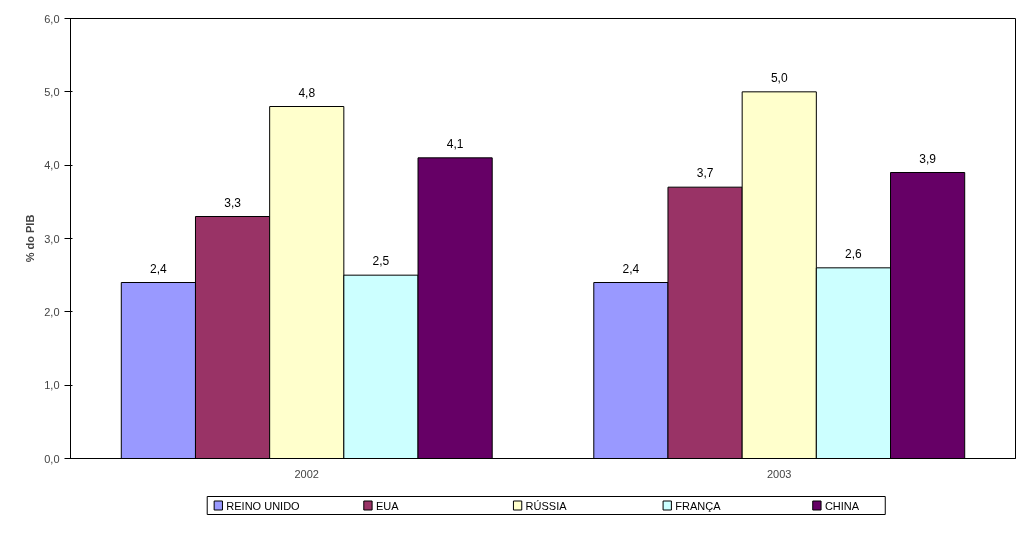 This screenshot has height=558, width=1028. What do you see at coordinates (52, 165) in the screenshot?
I see `y-tick-label: 4,0` at bounding box center [52, 165].